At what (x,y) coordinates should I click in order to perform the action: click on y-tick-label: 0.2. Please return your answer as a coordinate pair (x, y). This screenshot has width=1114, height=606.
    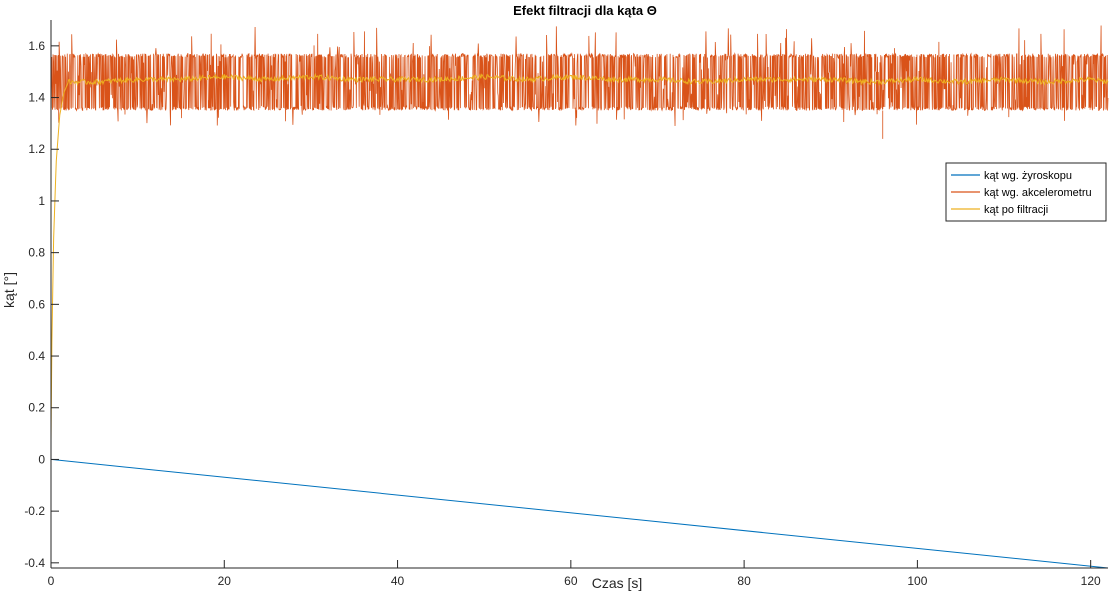
    Looking at the image, I should click on (36, 408).